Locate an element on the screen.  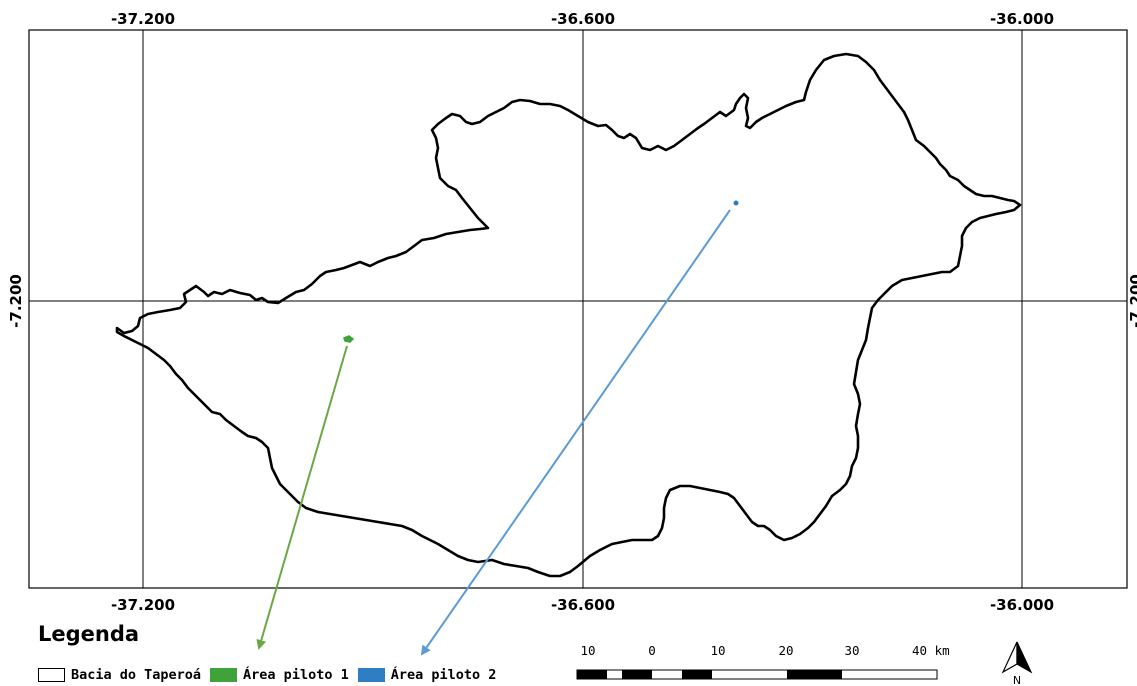
scale-label-1: 10 is located at coordinates (587, 650).